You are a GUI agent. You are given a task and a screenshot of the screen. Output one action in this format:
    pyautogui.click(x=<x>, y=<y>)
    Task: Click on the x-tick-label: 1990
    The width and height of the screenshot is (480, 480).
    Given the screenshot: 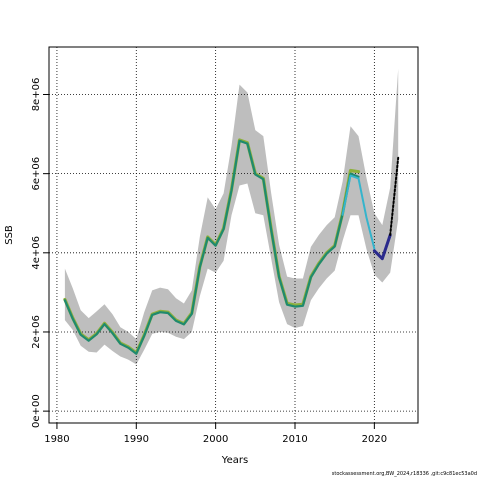 What is the action you would take?
    pyautogui.click(x=136, y=439)
    